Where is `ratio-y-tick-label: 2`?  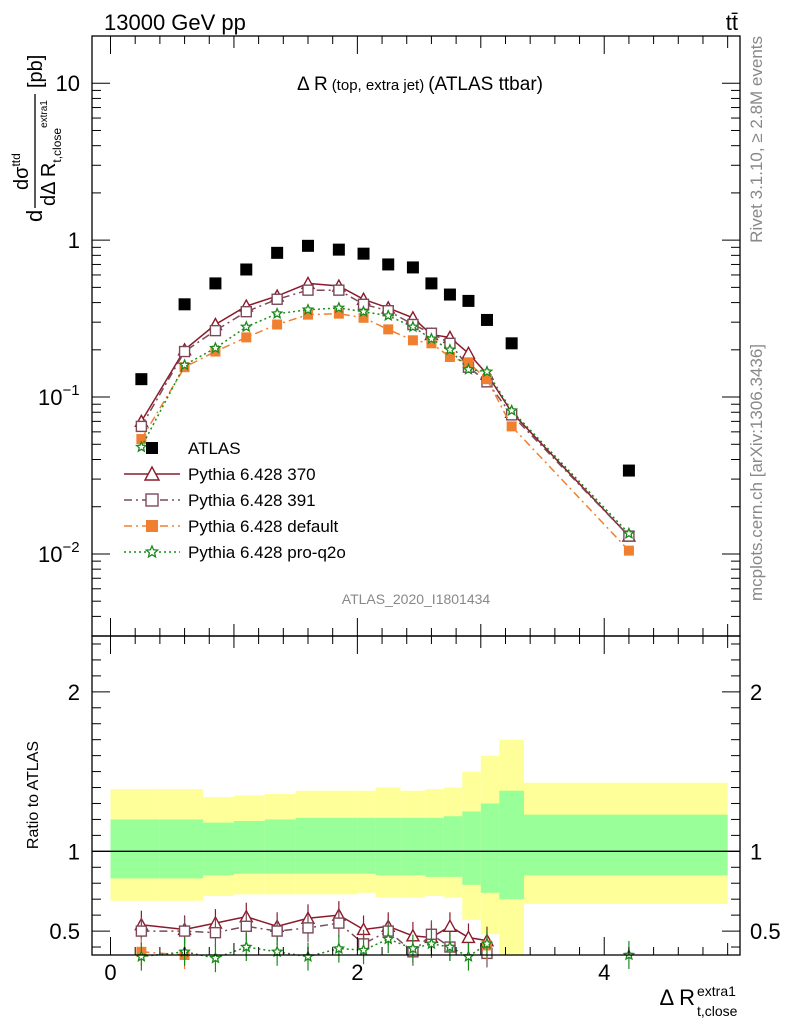 ratio-y-tick-label: 2 is located at coordinates (74, 692).